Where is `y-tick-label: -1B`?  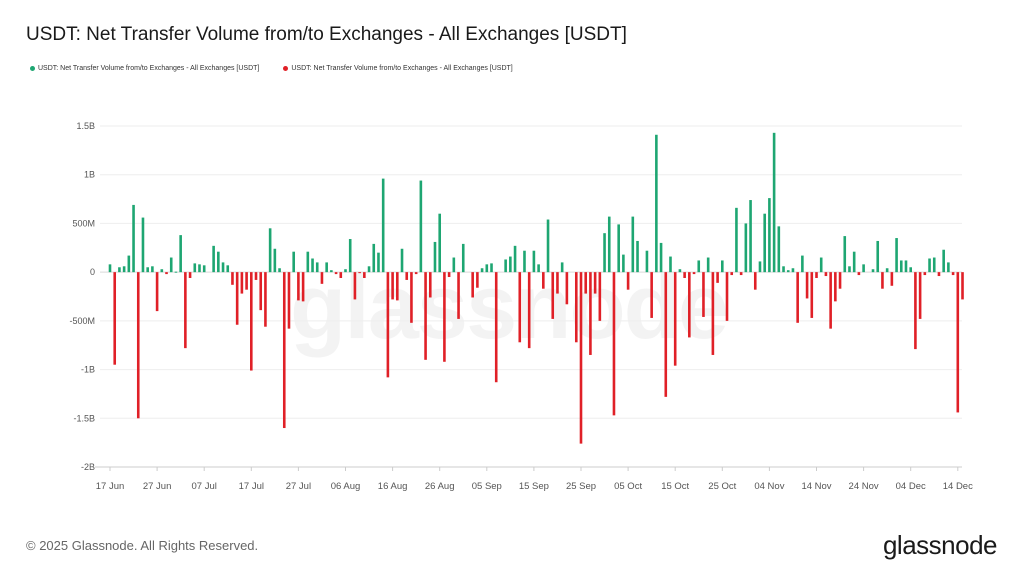 y-tick-label: -1B is located at coordinates (88, 370).